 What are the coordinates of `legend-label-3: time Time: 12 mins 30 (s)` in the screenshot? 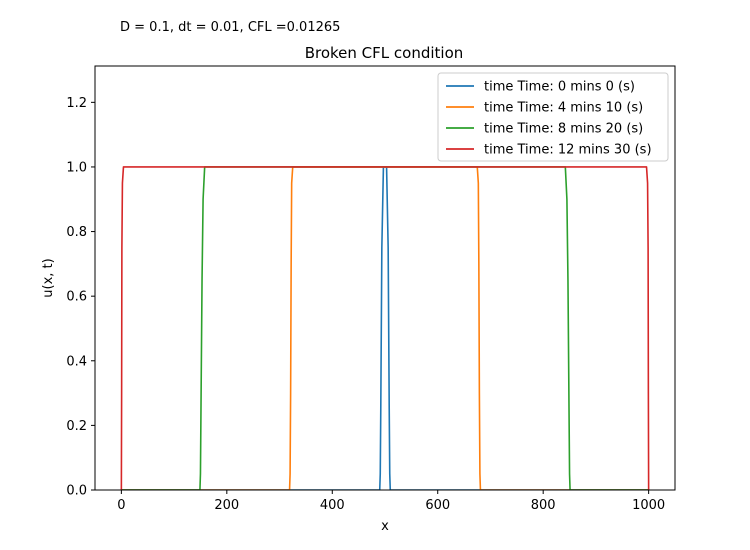 It's located at (568, 150).